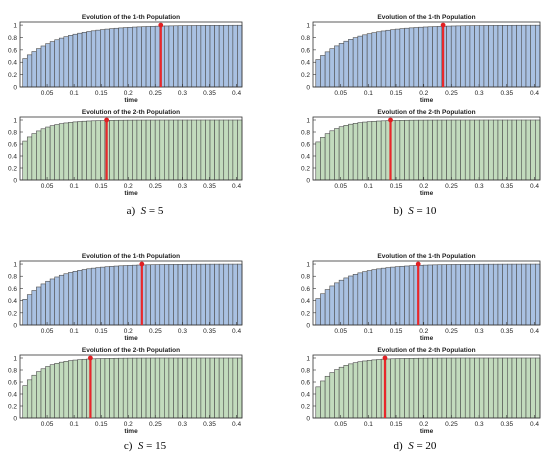 The width and height of the screenshot is (550, 458). Describe the element at coordinates (128, 446) in the screenshot. I see `caption-c-prefix: c)` at that location.